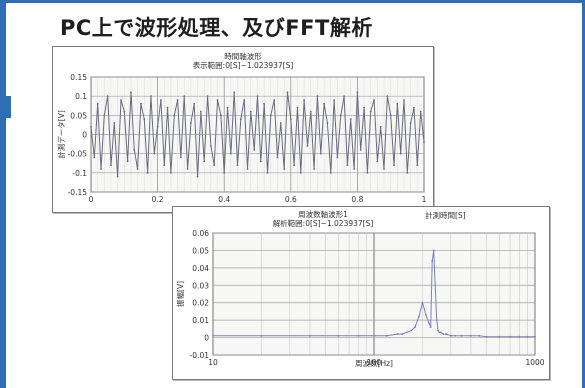  Describe the element at coordinates (534, 362) in the screenshot. I see `x-tick-label: 1000` at that location.